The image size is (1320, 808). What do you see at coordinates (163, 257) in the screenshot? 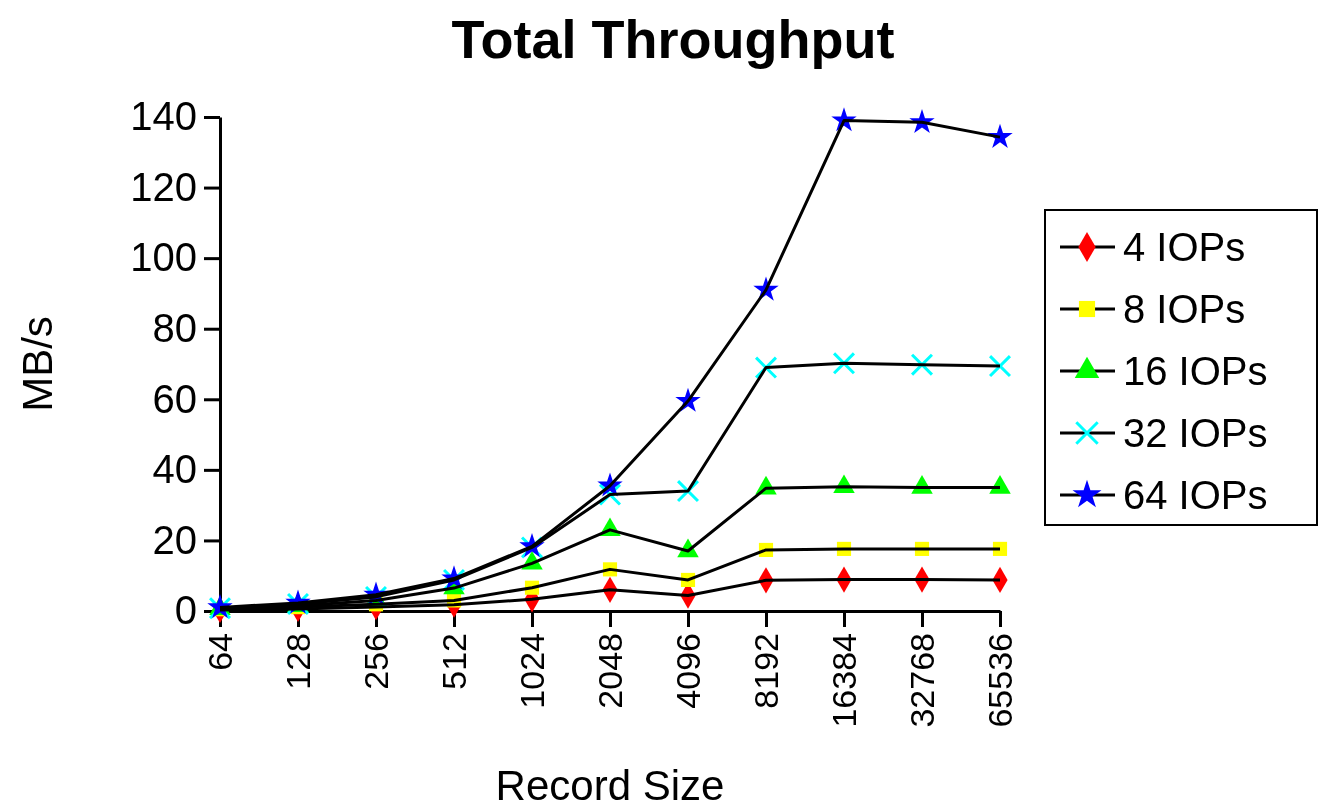
I see `y-tick-label: 100` at bounding box center [163, 257].